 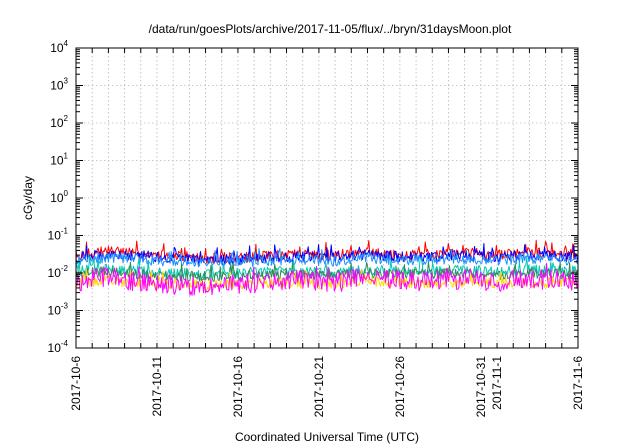 What do you see at coordinates (65, 343) in the screenshot?
I see `y-tick-exponent: -4` at bounding box center [65, 343].